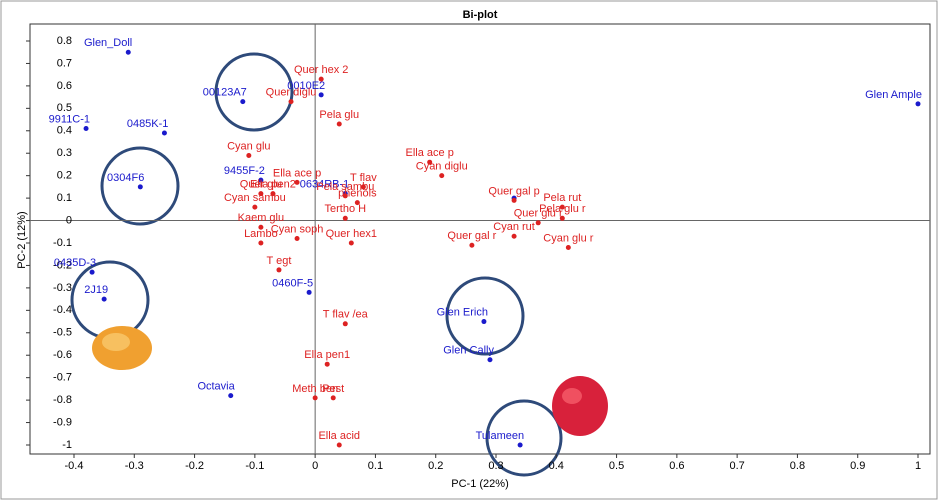  I want to click on y-tick-label: 0.3, so click(64, 153).